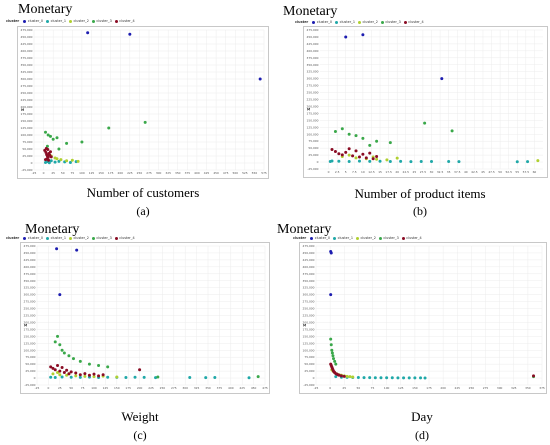 The image size is (550, 445). I want to click on y-axis-marker: M, so click(308, 110).